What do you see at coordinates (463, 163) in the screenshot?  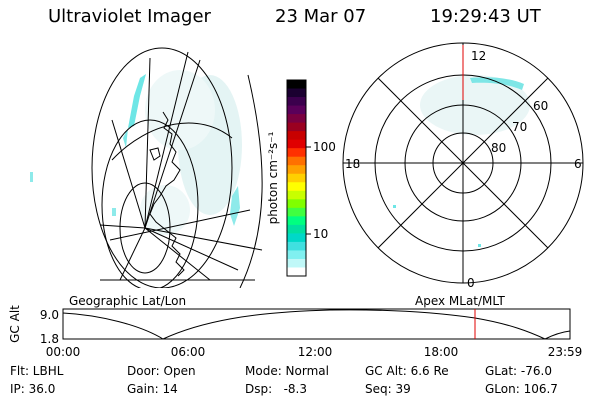 I see `mlt-diagonal` at bounding box center [463, 163].